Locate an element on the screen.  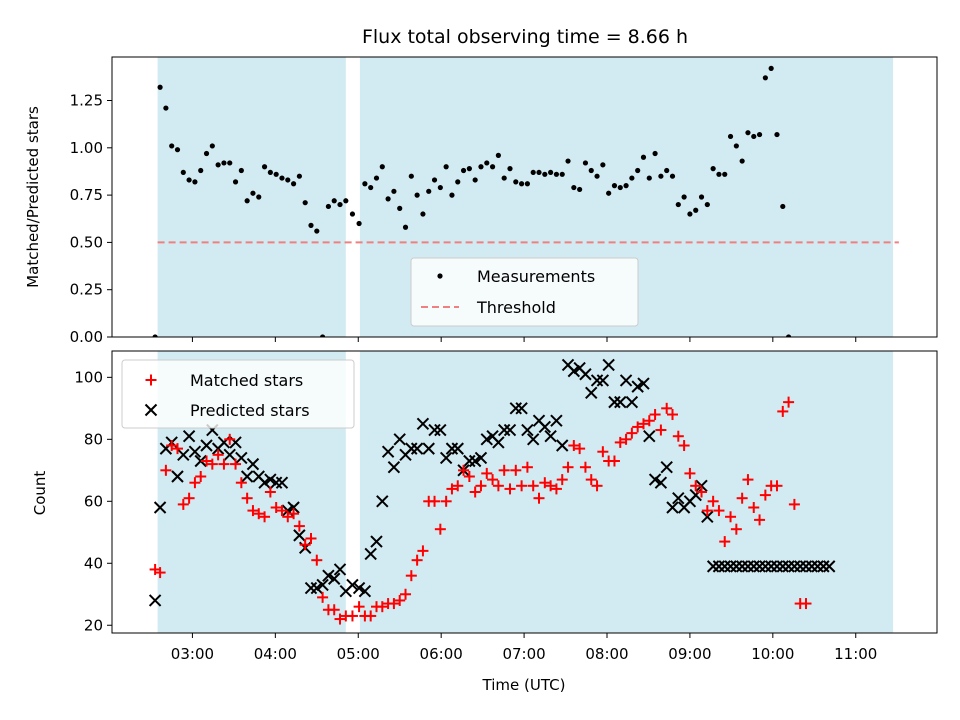
x-tick-label: 06:00 is located at coordinates (441, 654).